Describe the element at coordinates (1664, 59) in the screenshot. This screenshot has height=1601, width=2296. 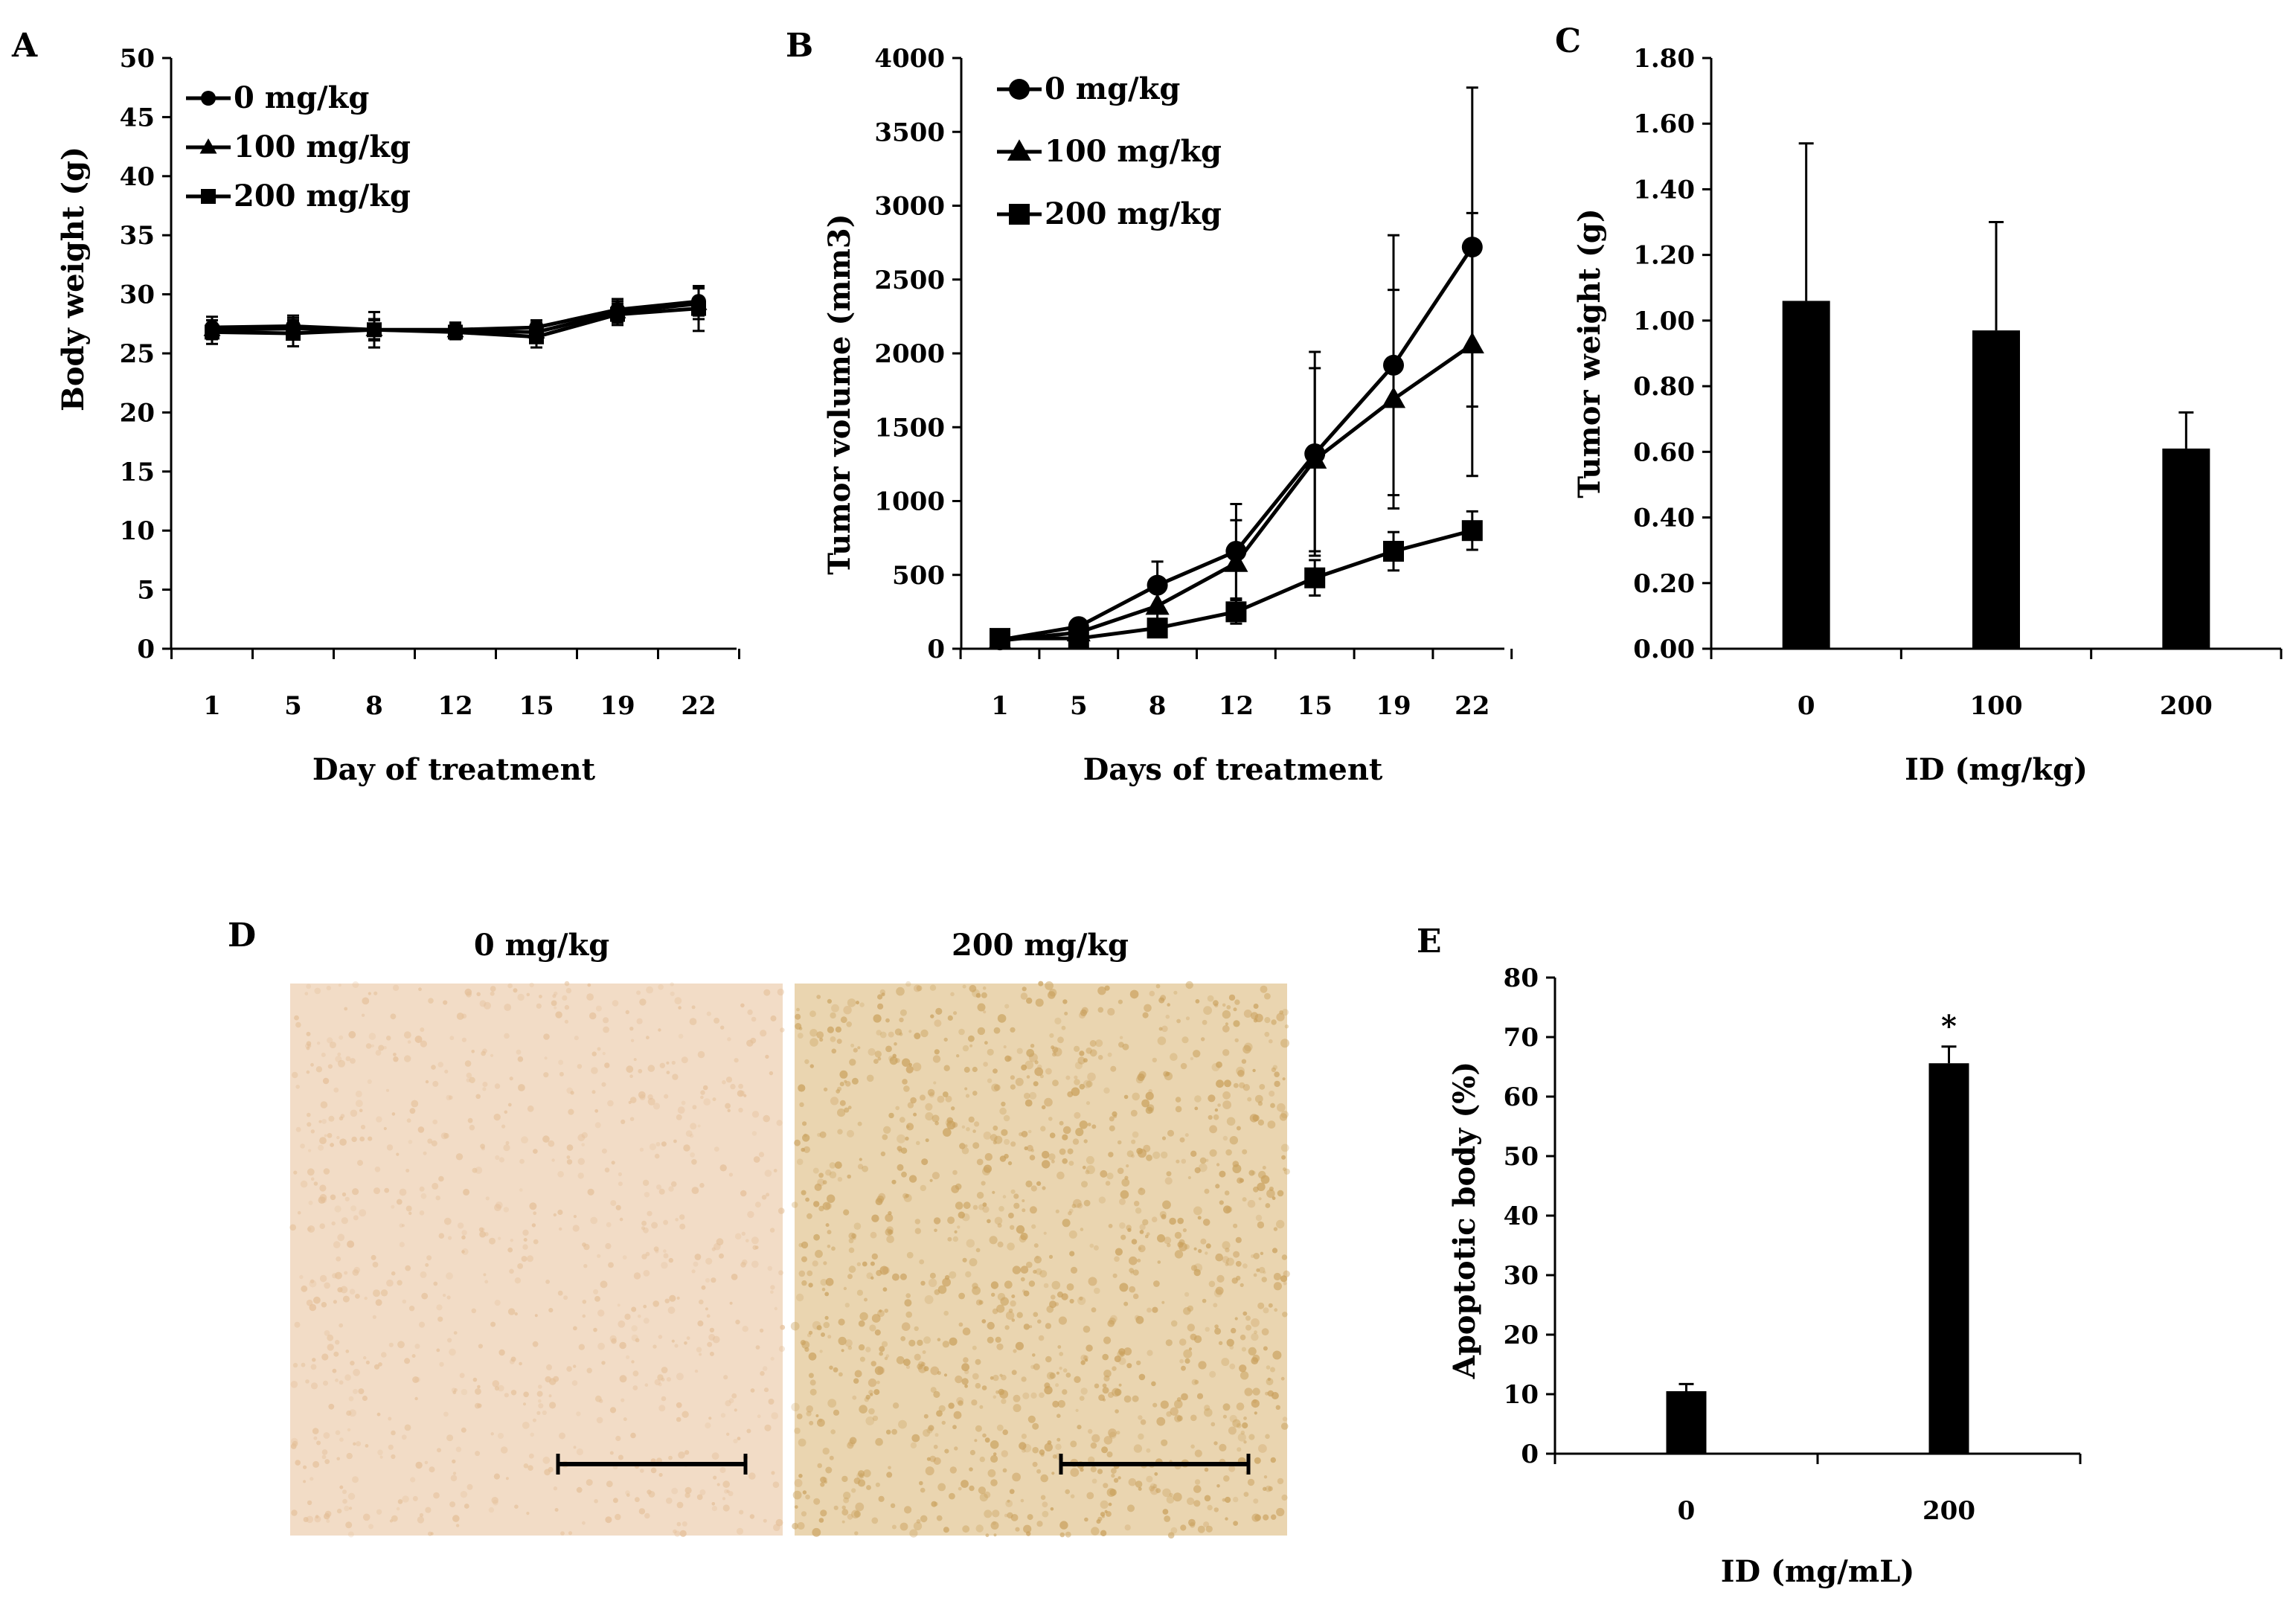
I see `y-tick-label: 1.80` at that location.